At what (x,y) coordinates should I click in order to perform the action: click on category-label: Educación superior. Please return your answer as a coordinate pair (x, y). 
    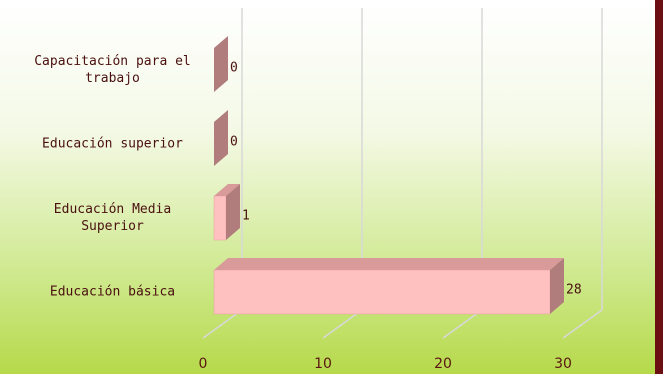
    Looking at the image, I should click on (112, 144).